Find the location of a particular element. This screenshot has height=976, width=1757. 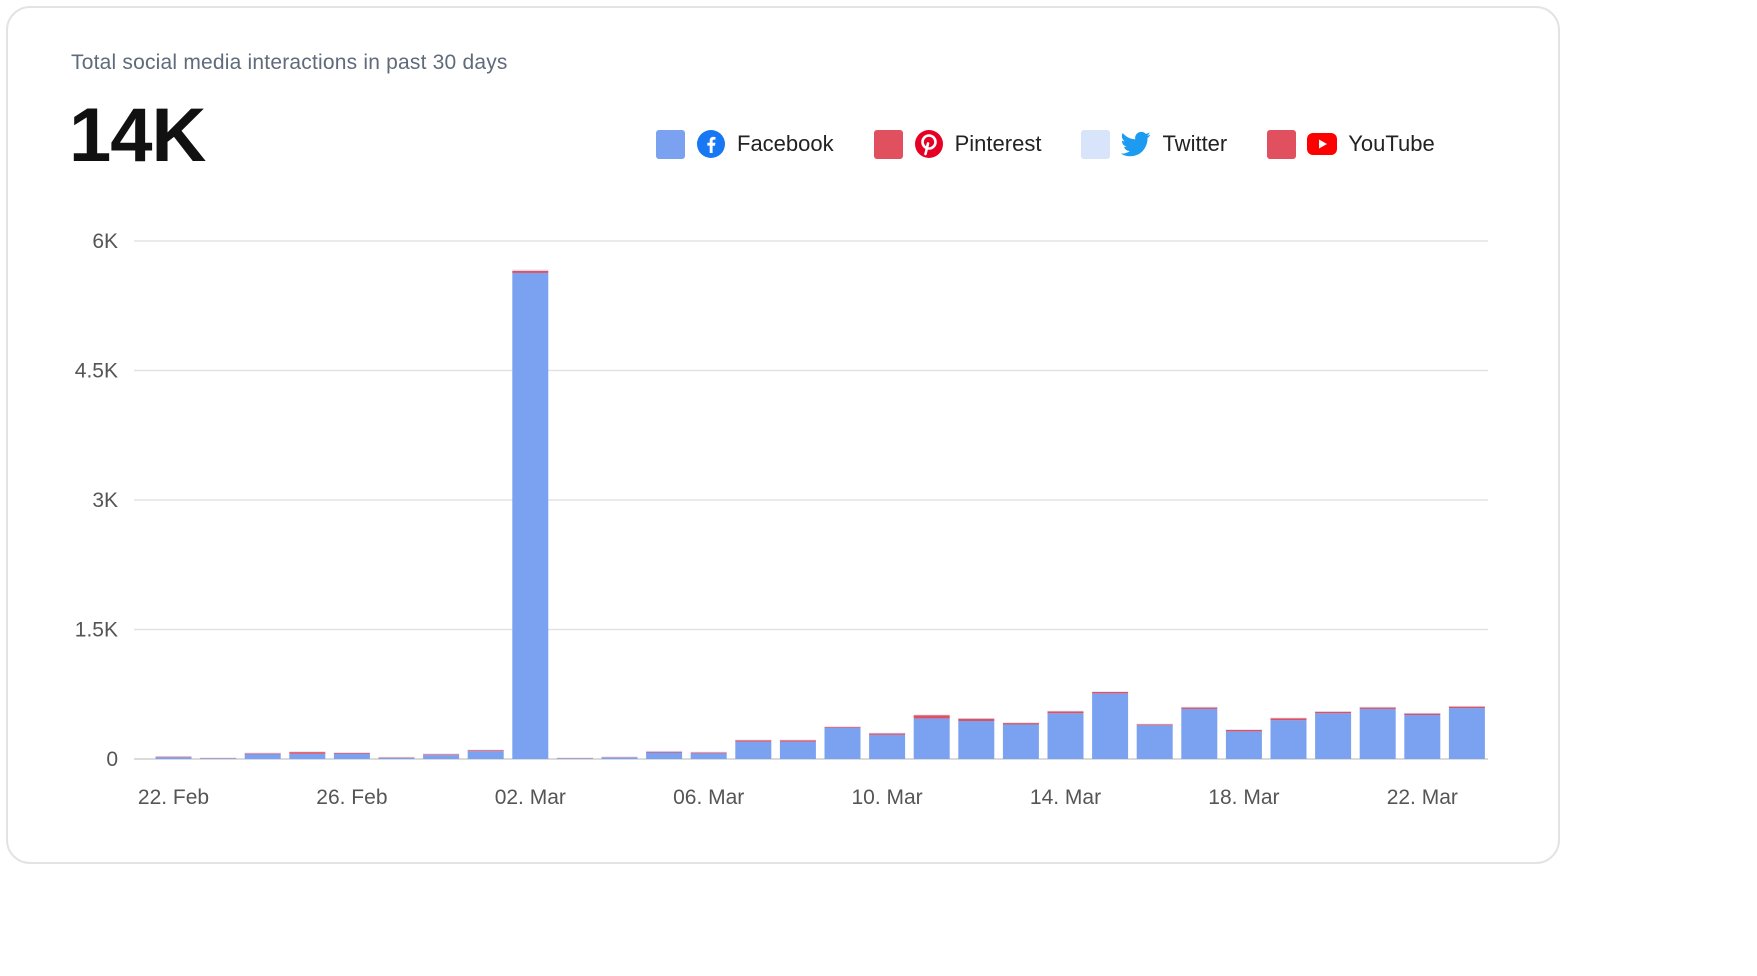

legend-item-twitter: Twitter is located at coordinates (1154, 144).